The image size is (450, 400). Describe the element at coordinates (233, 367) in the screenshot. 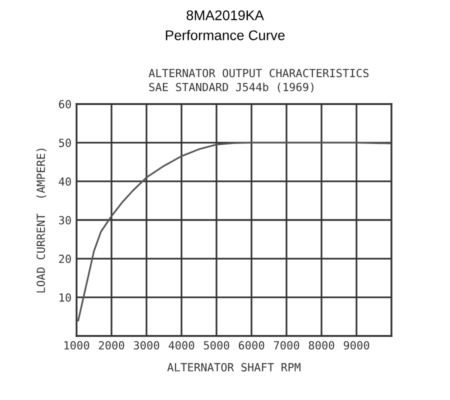

I see `x-axis-title: ALTERNATOR SHAFT RPM` at that location.